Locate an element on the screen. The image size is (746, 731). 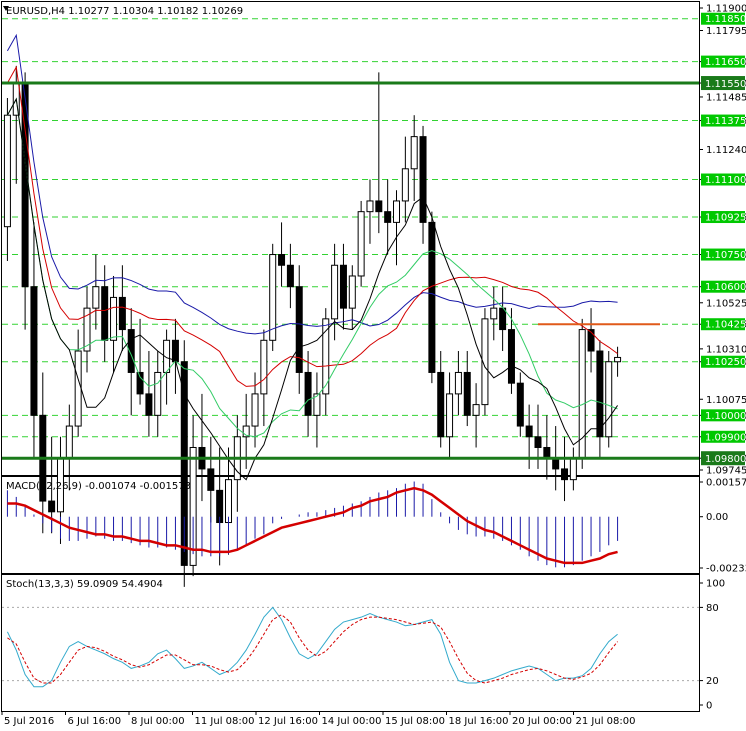
time-tick-label: 5 Jul 2016 is located at coordinates (29, 721).